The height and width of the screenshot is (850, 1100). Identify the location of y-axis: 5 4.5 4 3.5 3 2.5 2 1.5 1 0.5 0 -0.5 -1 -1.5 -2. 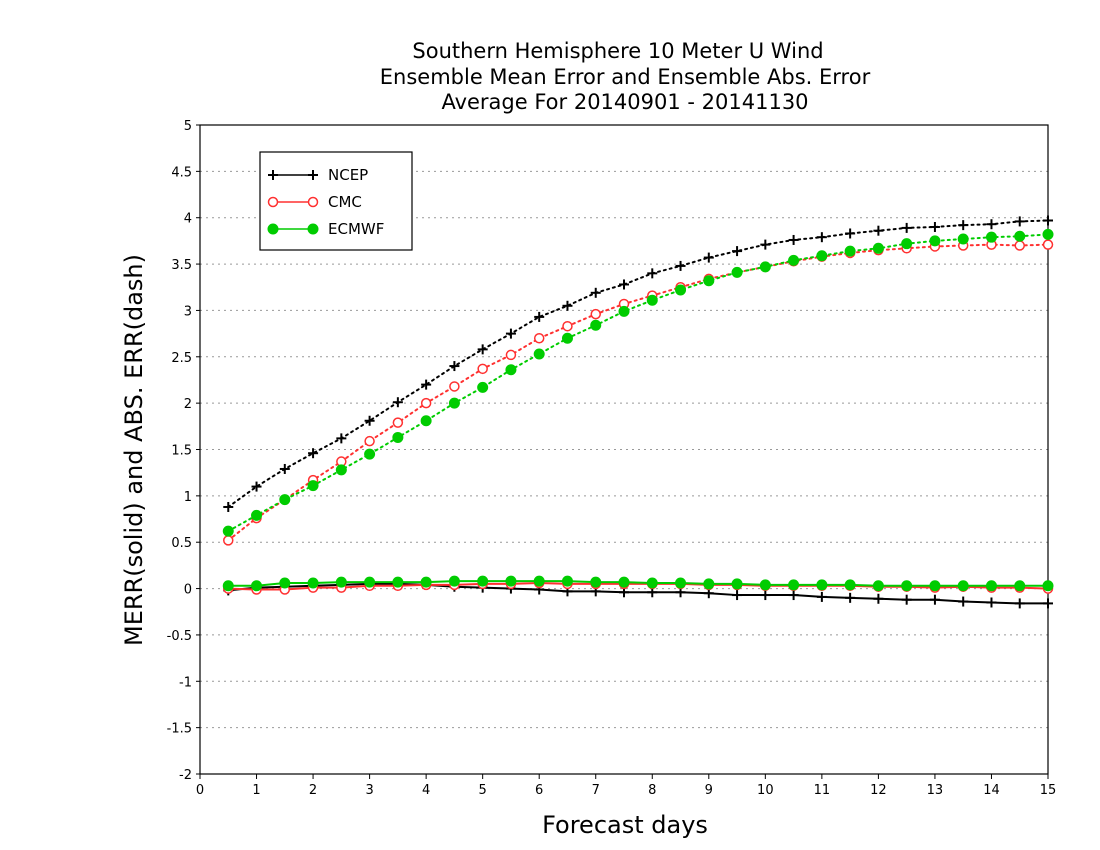
(183, 451).